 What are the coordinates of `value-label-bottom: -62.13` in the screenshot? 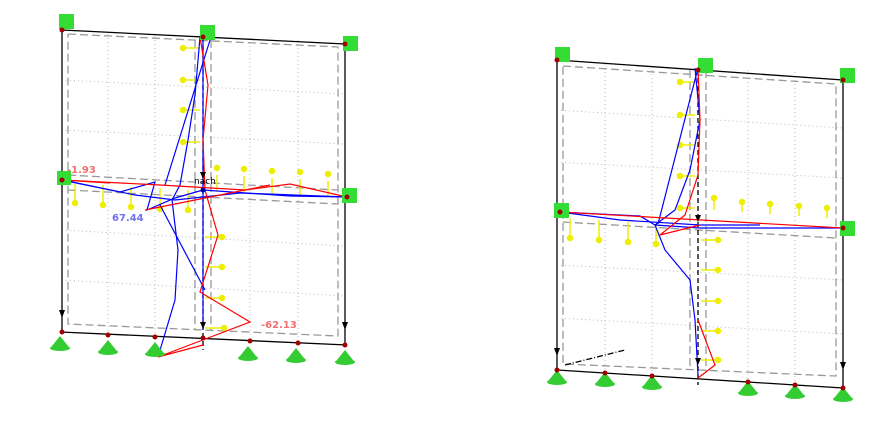 It's located at (279, 325).